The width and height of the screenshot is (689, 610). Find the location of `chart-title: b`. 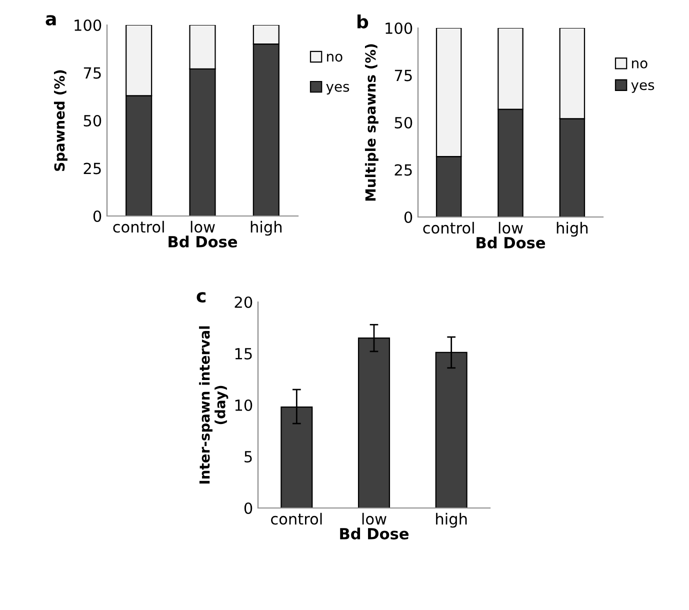

chart-title: b is located at coordinates (363, 21).